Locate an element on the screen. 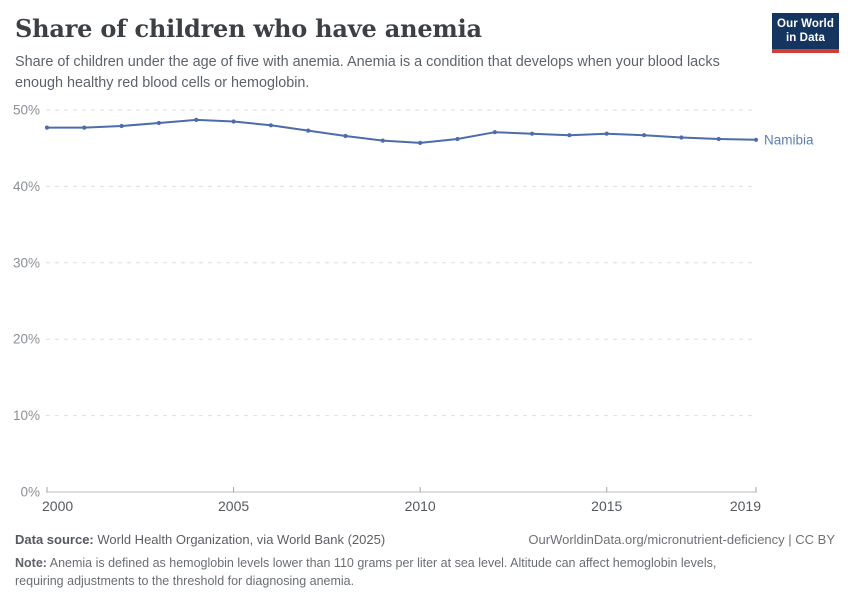 This screenshot has height=600, width=850. chart-title: Share of children who have anemia is located at coordinates (248, 28).